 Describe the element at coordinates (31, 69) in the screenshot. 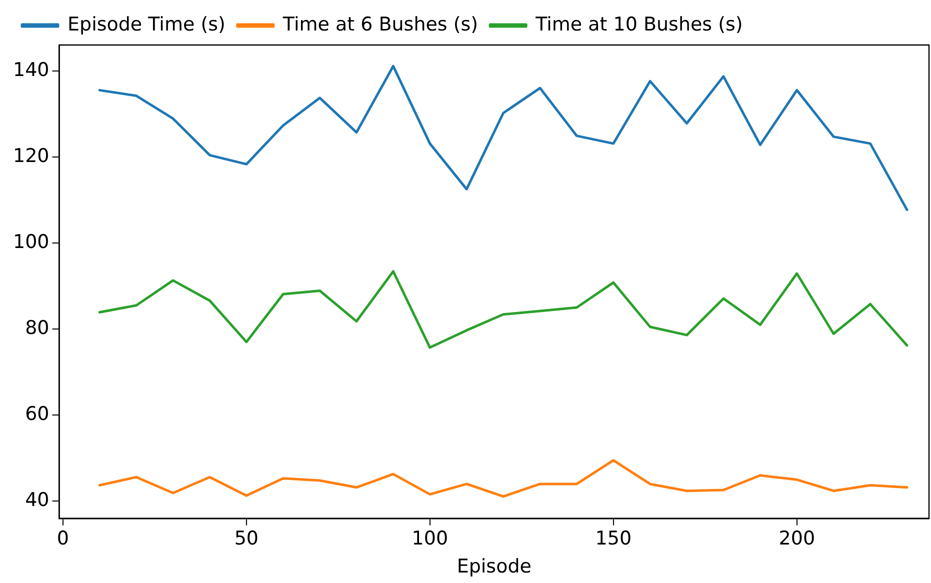

I see `y-tick-label: 140` at that location.